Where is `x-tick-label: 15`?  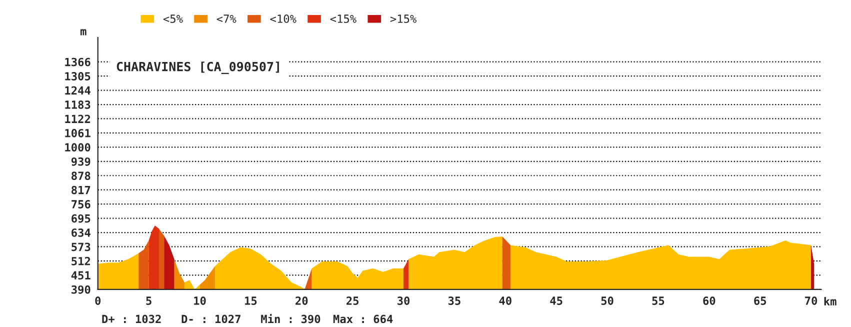 x-tick-label: 15 is located at coordinates (251, 300).